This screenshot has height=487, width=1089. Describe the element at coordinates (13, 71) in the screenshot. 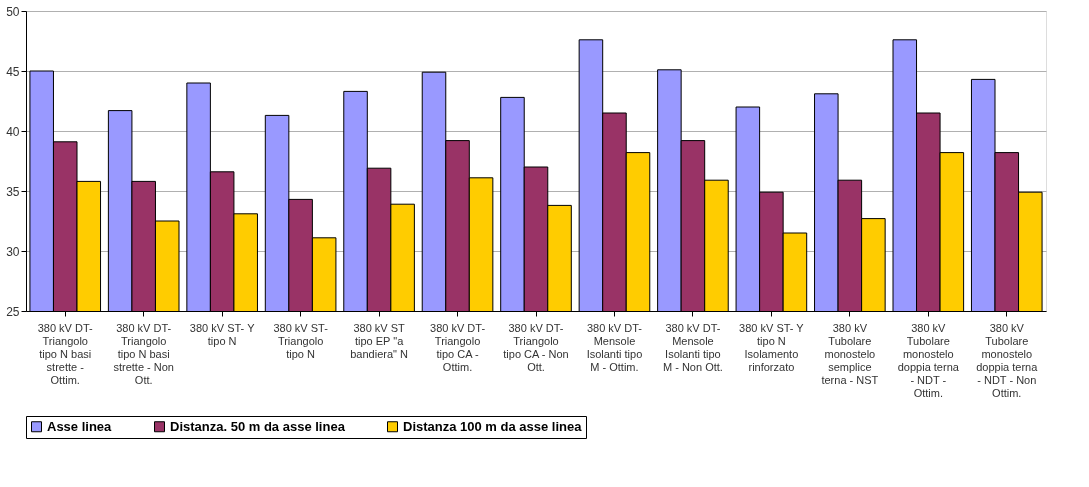

I see `y-tick-label: 45` at that location.